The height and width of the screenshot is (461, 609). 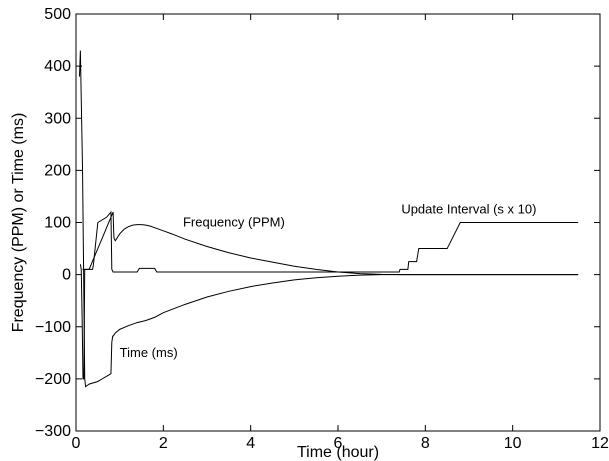 What do you see at coordinates (57, 118) in the screenshot?
I see `y-tick-label: 300` at bounding box center [57, 118].